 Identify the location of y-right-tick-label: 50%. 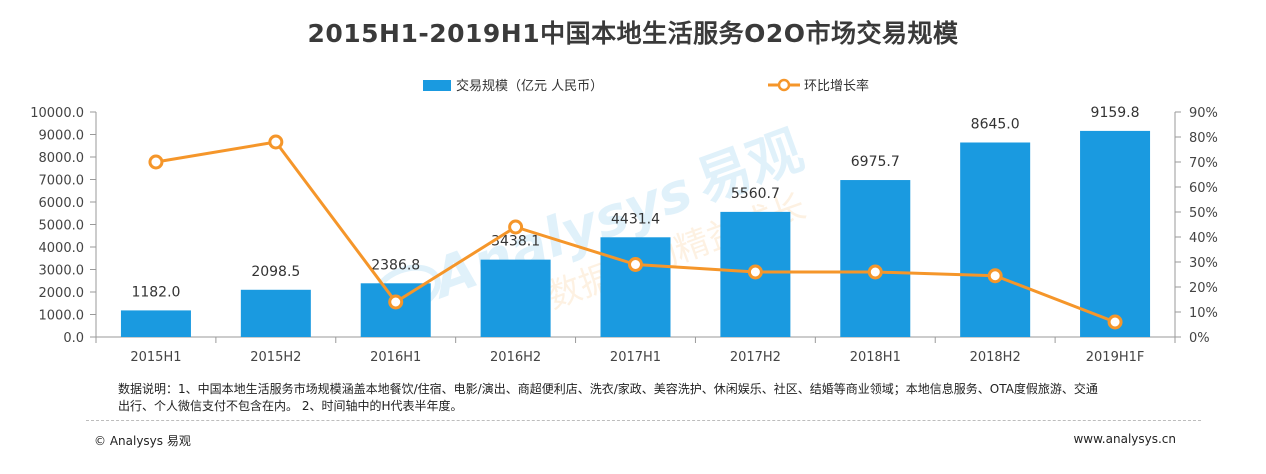
(1203, 213).